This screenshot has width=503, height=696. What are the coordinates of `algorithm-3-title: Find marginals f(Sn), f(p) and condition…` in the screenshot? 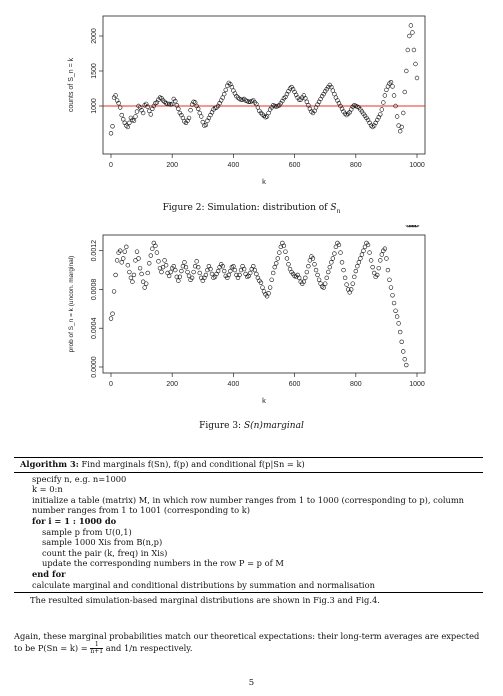 It's located at (193, 464).